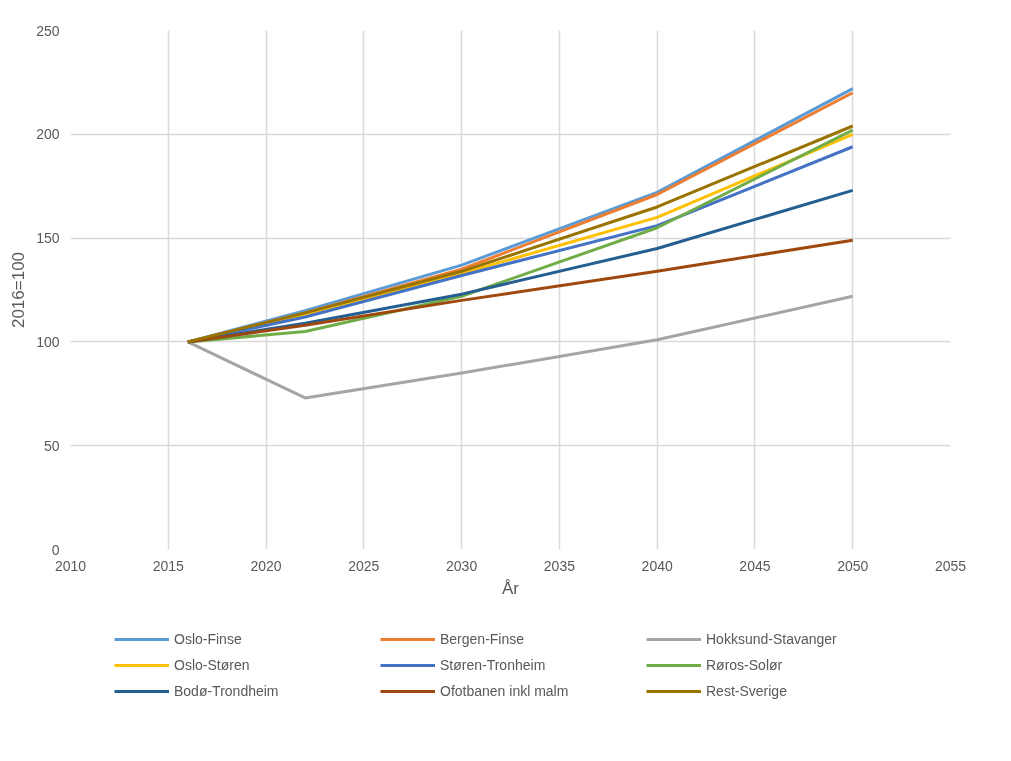  I want to click on x-tick-label: 2030, so click(462, 565).